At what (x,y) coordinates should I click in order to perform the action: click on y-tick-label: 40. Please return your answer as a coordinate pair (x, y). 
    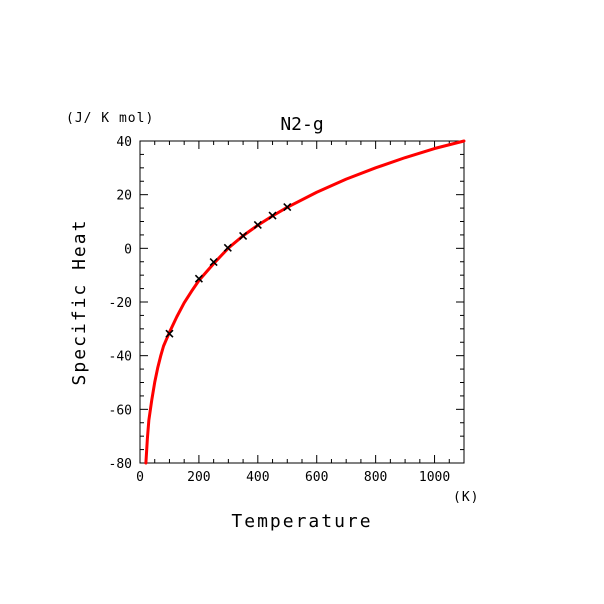
    Looking at the image, I should click on (124, 142).